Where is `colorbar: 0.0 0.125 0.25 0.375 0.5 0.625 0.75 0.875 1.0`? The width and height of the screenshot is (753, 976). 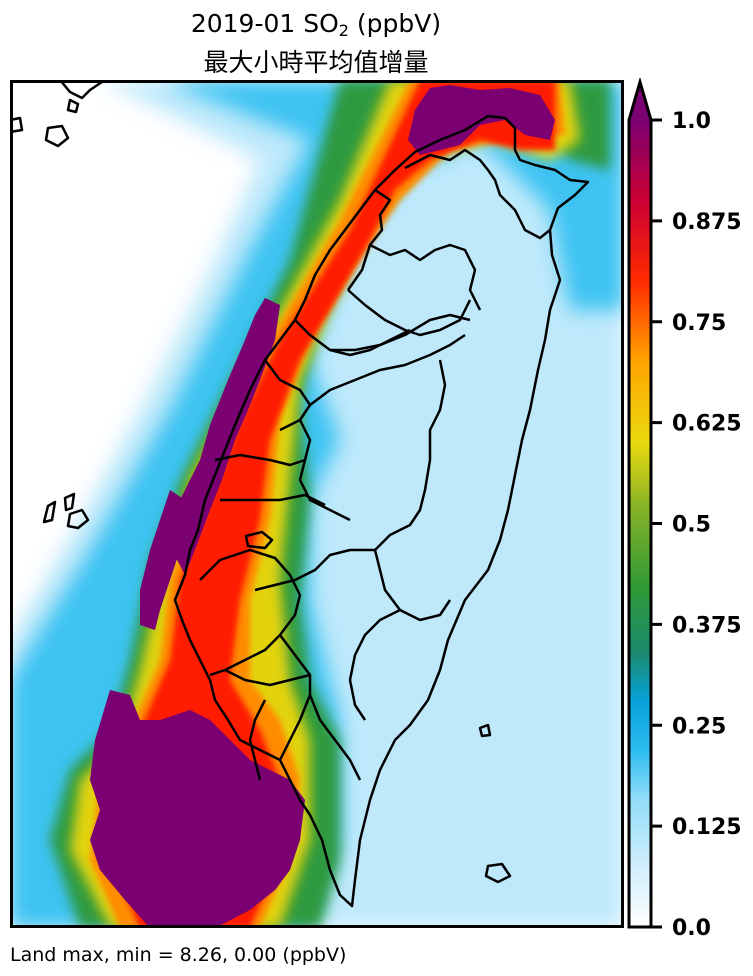
colorbar: 0.0 0.125 0.25 0.375 0.5 0.625 0.75 0.875 1.0 is located at coordinates (684, 509).